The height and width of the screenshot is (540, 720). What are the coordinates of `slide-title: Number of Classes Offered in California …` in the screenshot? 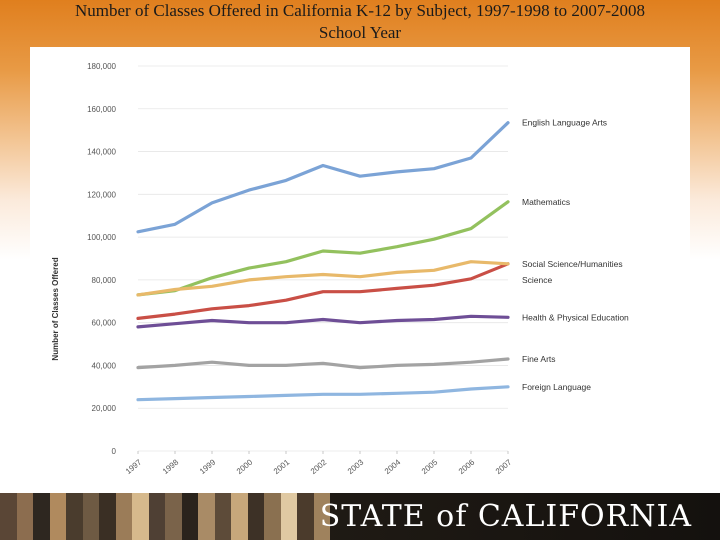 It's located at (360, 22).